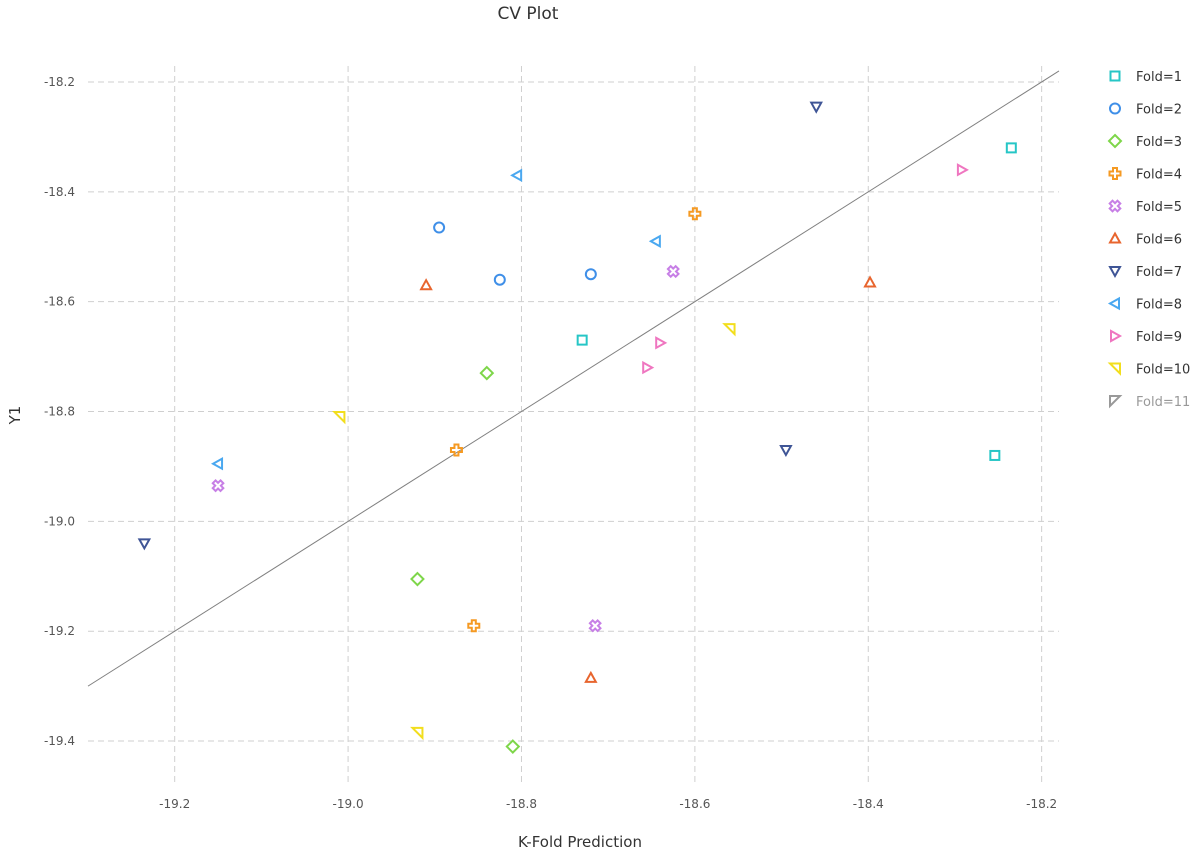  Describe the element at coordinates (15, 416) in the screenshot. I see `y-axis-title: Y1` at that location.